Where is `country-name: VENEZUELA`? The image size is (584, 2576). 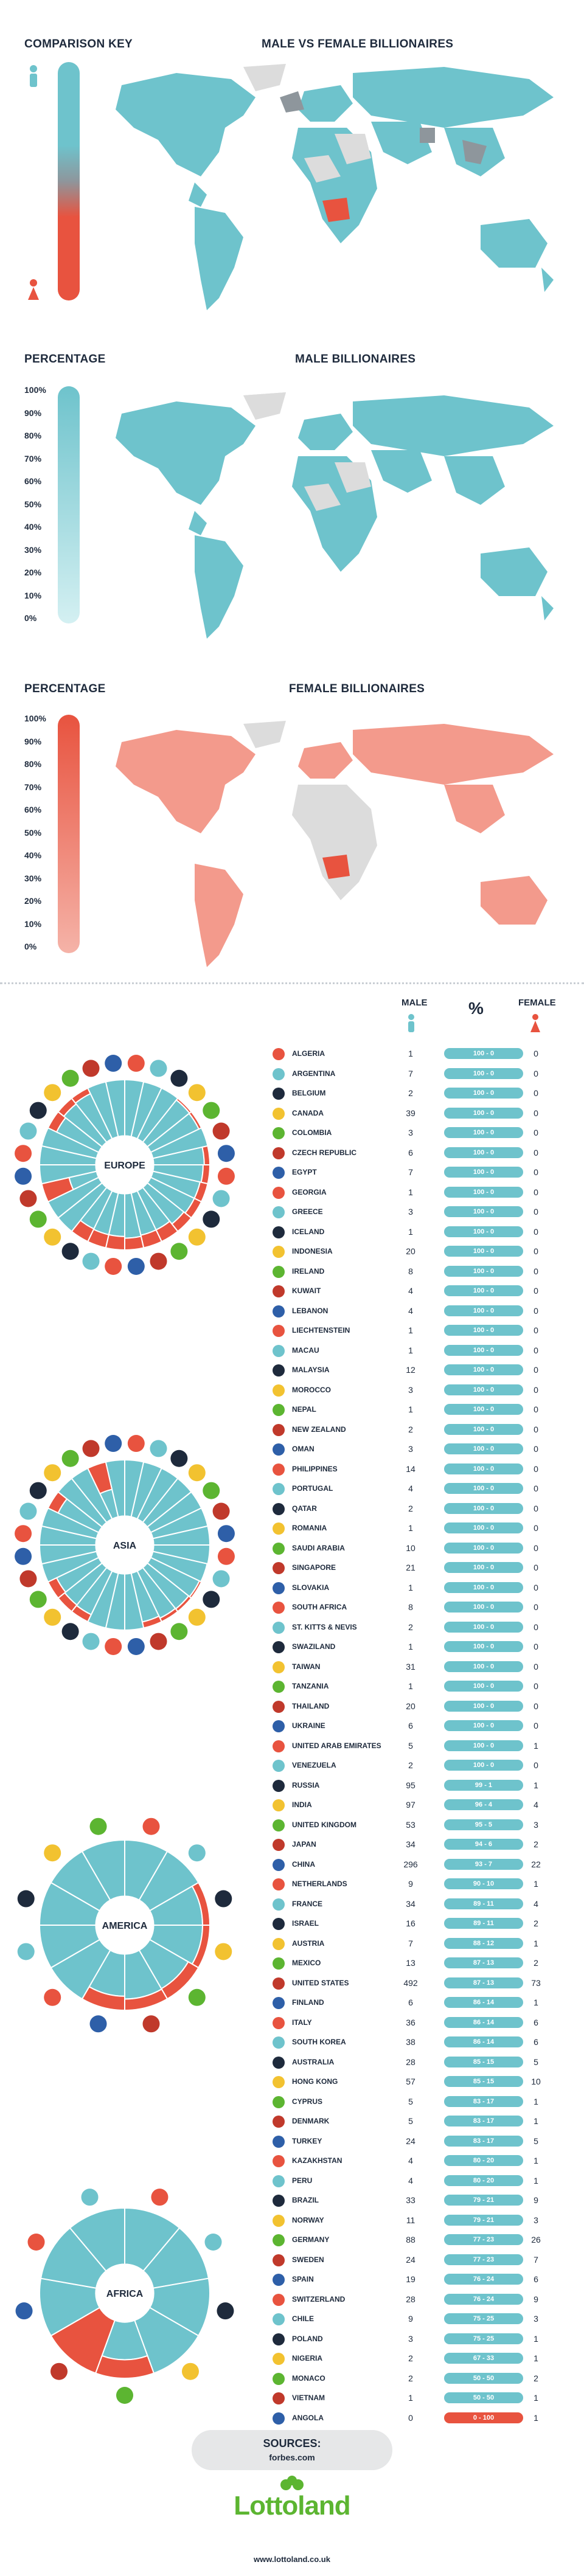
country-name: VENEZUELA is located at coordinates (314, 1765).